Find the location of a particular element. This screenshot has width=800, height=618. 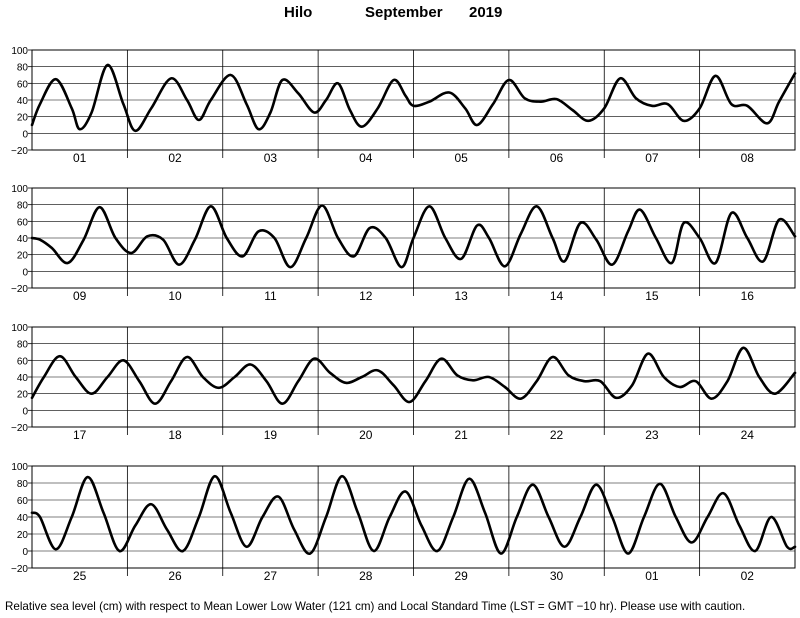

month-title: September is located at coordinates (404, 12).